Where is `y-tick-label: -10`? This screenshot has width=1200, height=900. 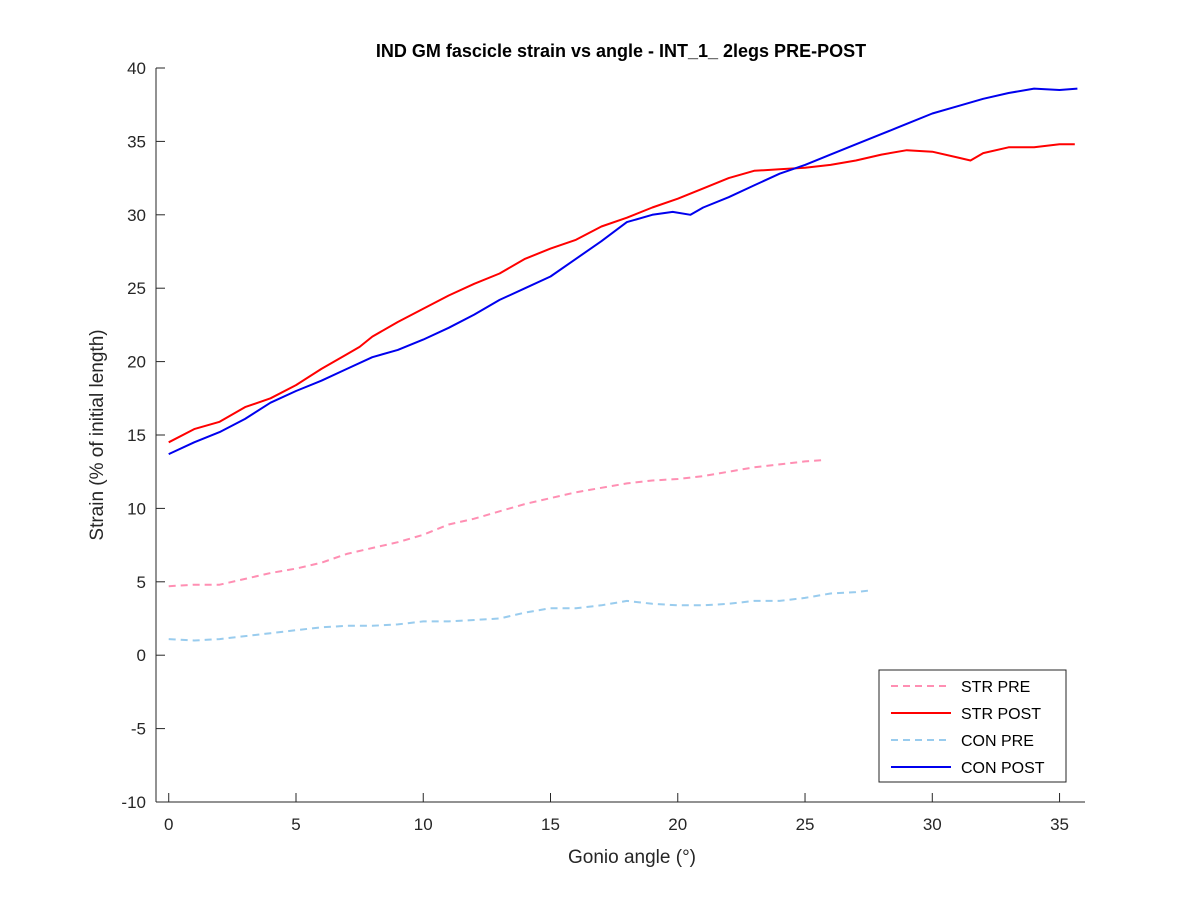
y-tick-label: -10 is located at coordinates (133, 802).